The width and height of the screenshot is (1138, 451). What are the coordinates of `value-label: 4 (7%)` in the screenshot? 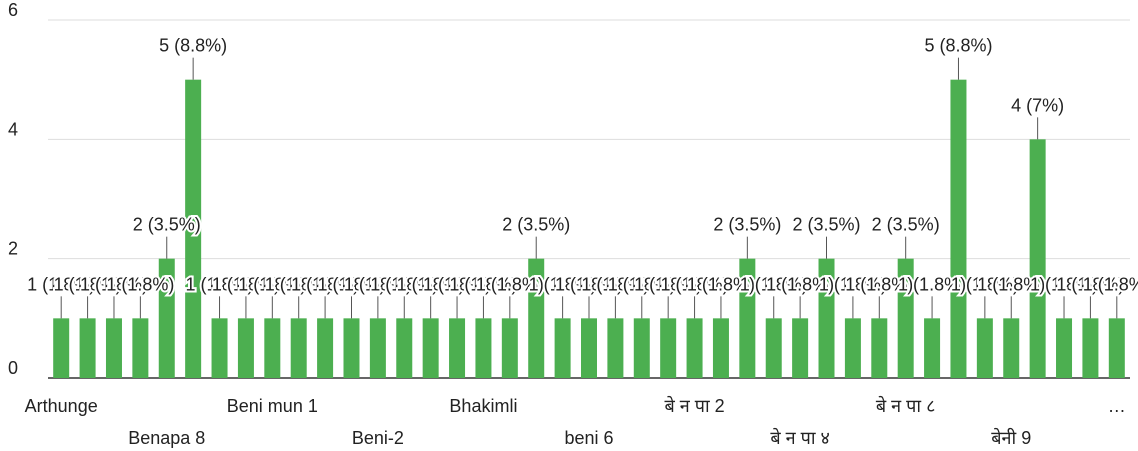 It's located at (1037, 105).